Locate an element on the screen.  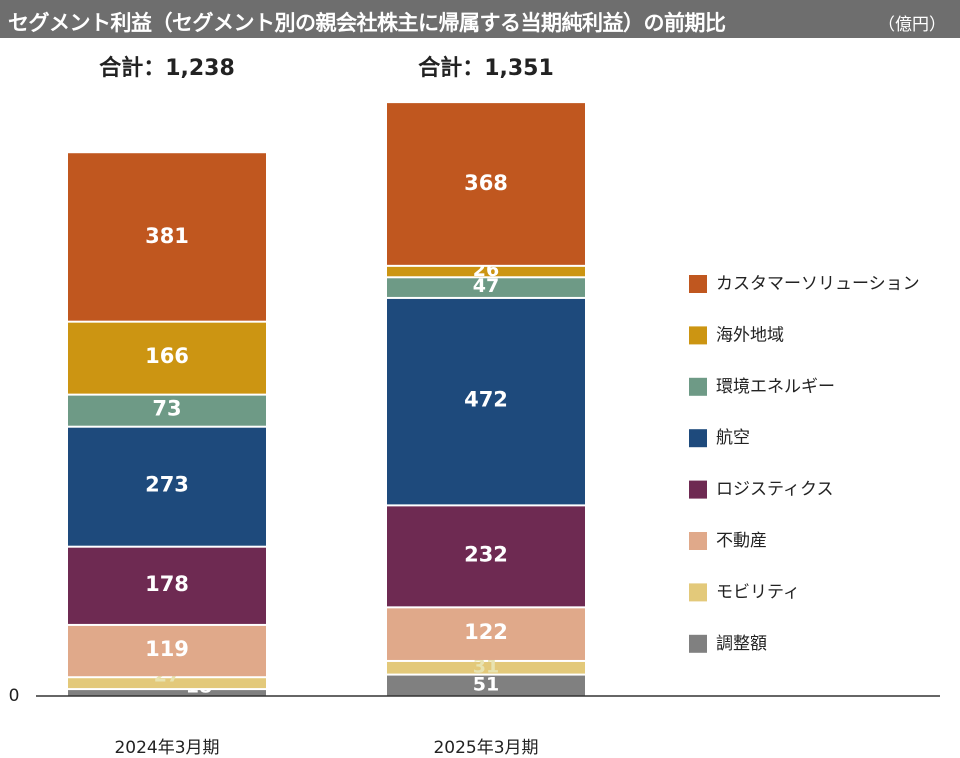
data-label-0-6: 166 is located at coordinates (167, 356).